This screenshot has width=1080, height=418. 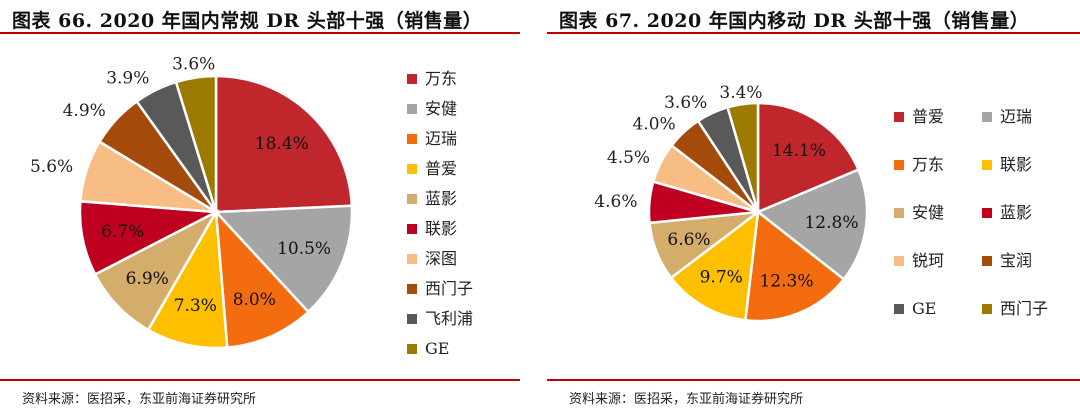 What do you see at coordinates (928, 260) in the screenshot?
I see `legend-label: 锐珂` at bounding box center [928, 260].